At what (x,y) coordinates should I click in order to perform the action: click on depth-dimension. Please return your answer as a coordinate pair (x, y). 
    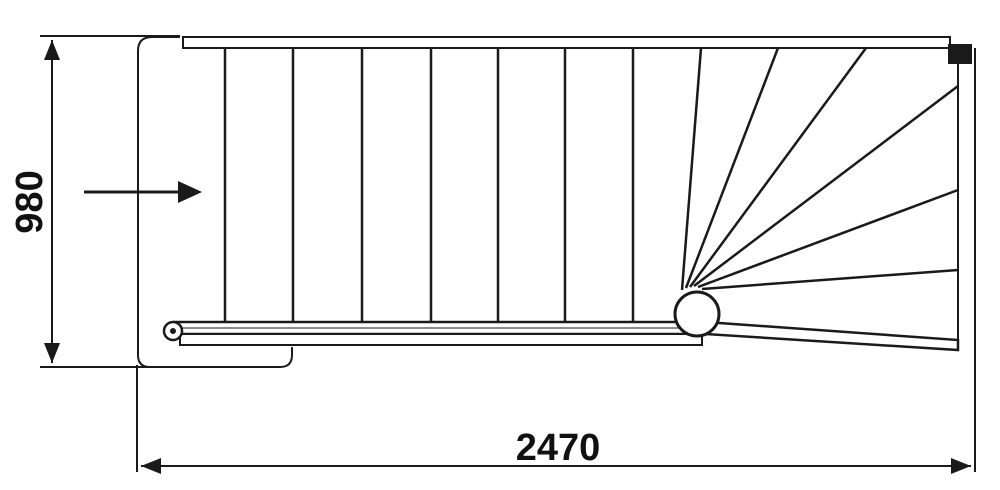
    Looking at the image, I should click on (110, 201).